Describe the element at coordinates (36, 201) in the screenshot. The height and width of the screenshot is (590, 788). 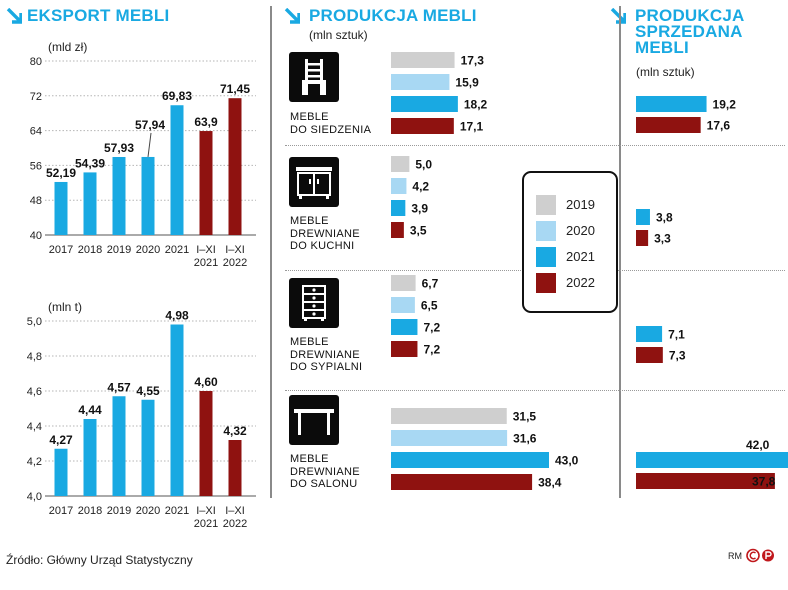
I see `y-tick-label: 48` at that location.